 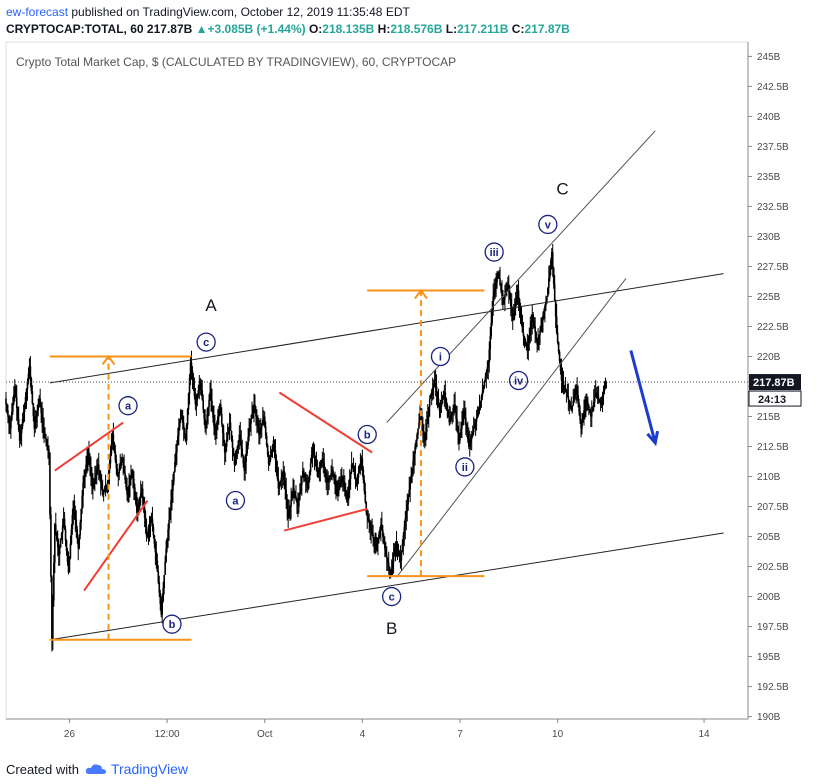 I want to click on x-axis: 26 12:00 Oct 4 7 10 14, so click(x=377, y=729).